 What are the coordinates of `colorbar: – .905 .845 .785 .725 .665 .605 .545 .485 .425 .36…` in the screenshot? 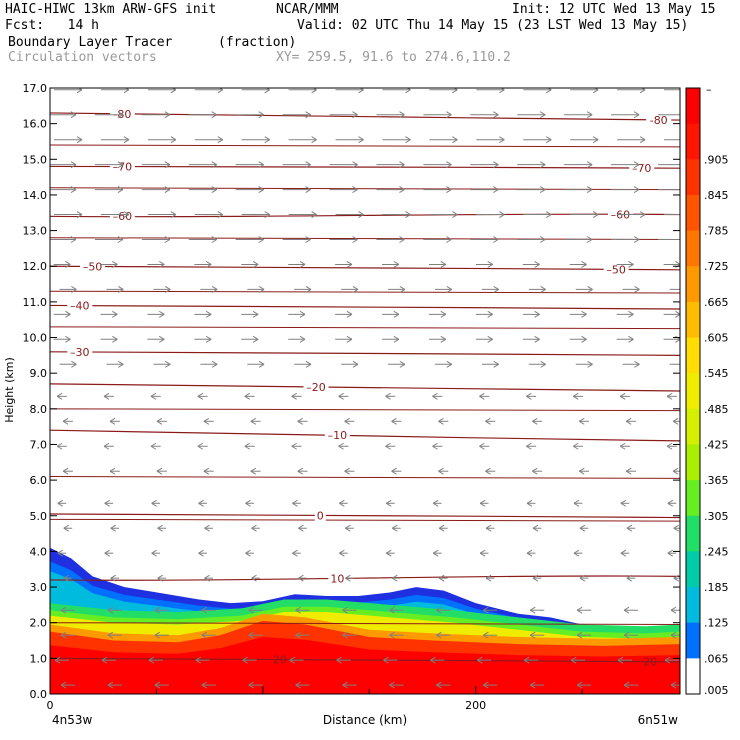 It's located at (707, 390).